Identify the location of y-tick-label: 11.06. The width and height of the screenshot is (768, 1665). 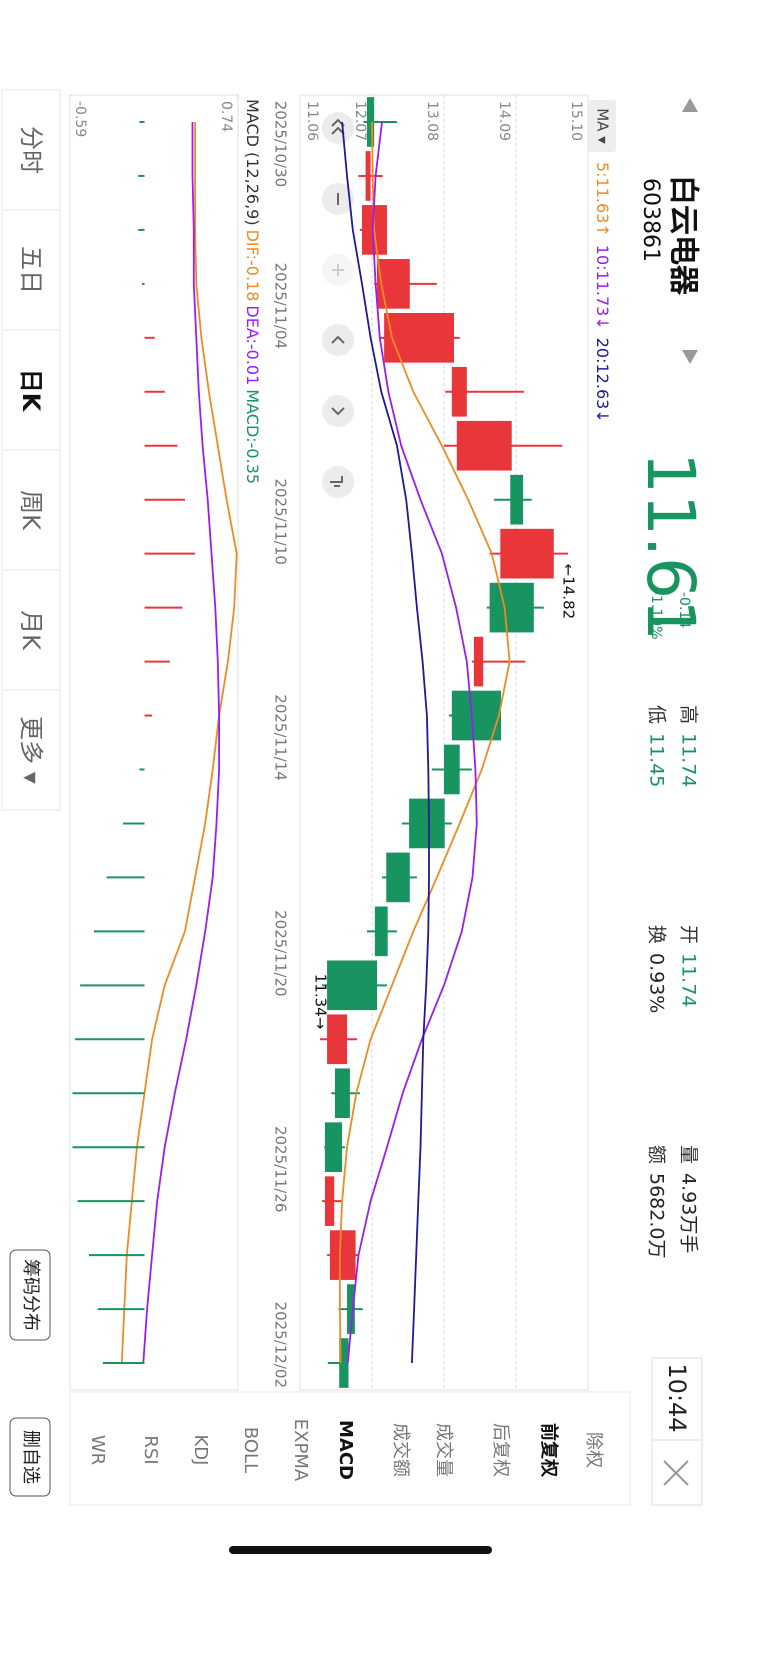
(312, 121).